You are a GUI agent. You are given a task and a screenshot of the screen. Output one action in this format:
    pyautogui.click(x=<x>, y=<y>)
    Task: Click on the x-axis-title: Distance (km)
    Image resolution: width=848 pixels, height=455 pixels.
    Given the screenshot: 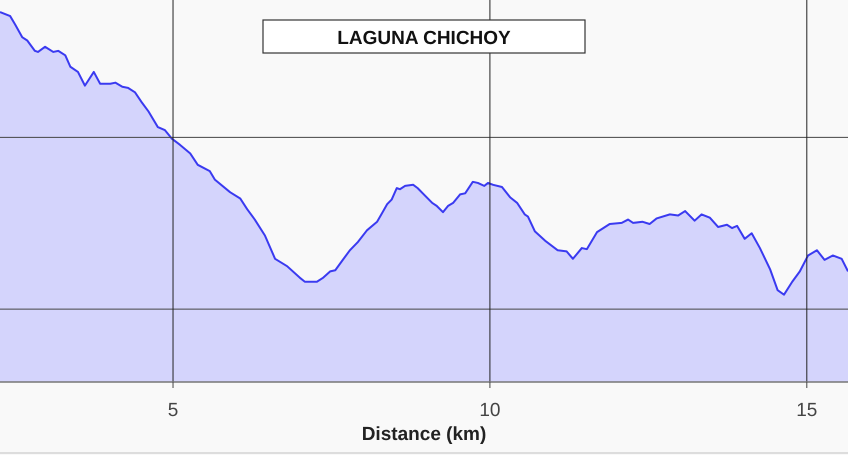 What is the action you would take?
    pyautogui.click(x=424, y=434)
    